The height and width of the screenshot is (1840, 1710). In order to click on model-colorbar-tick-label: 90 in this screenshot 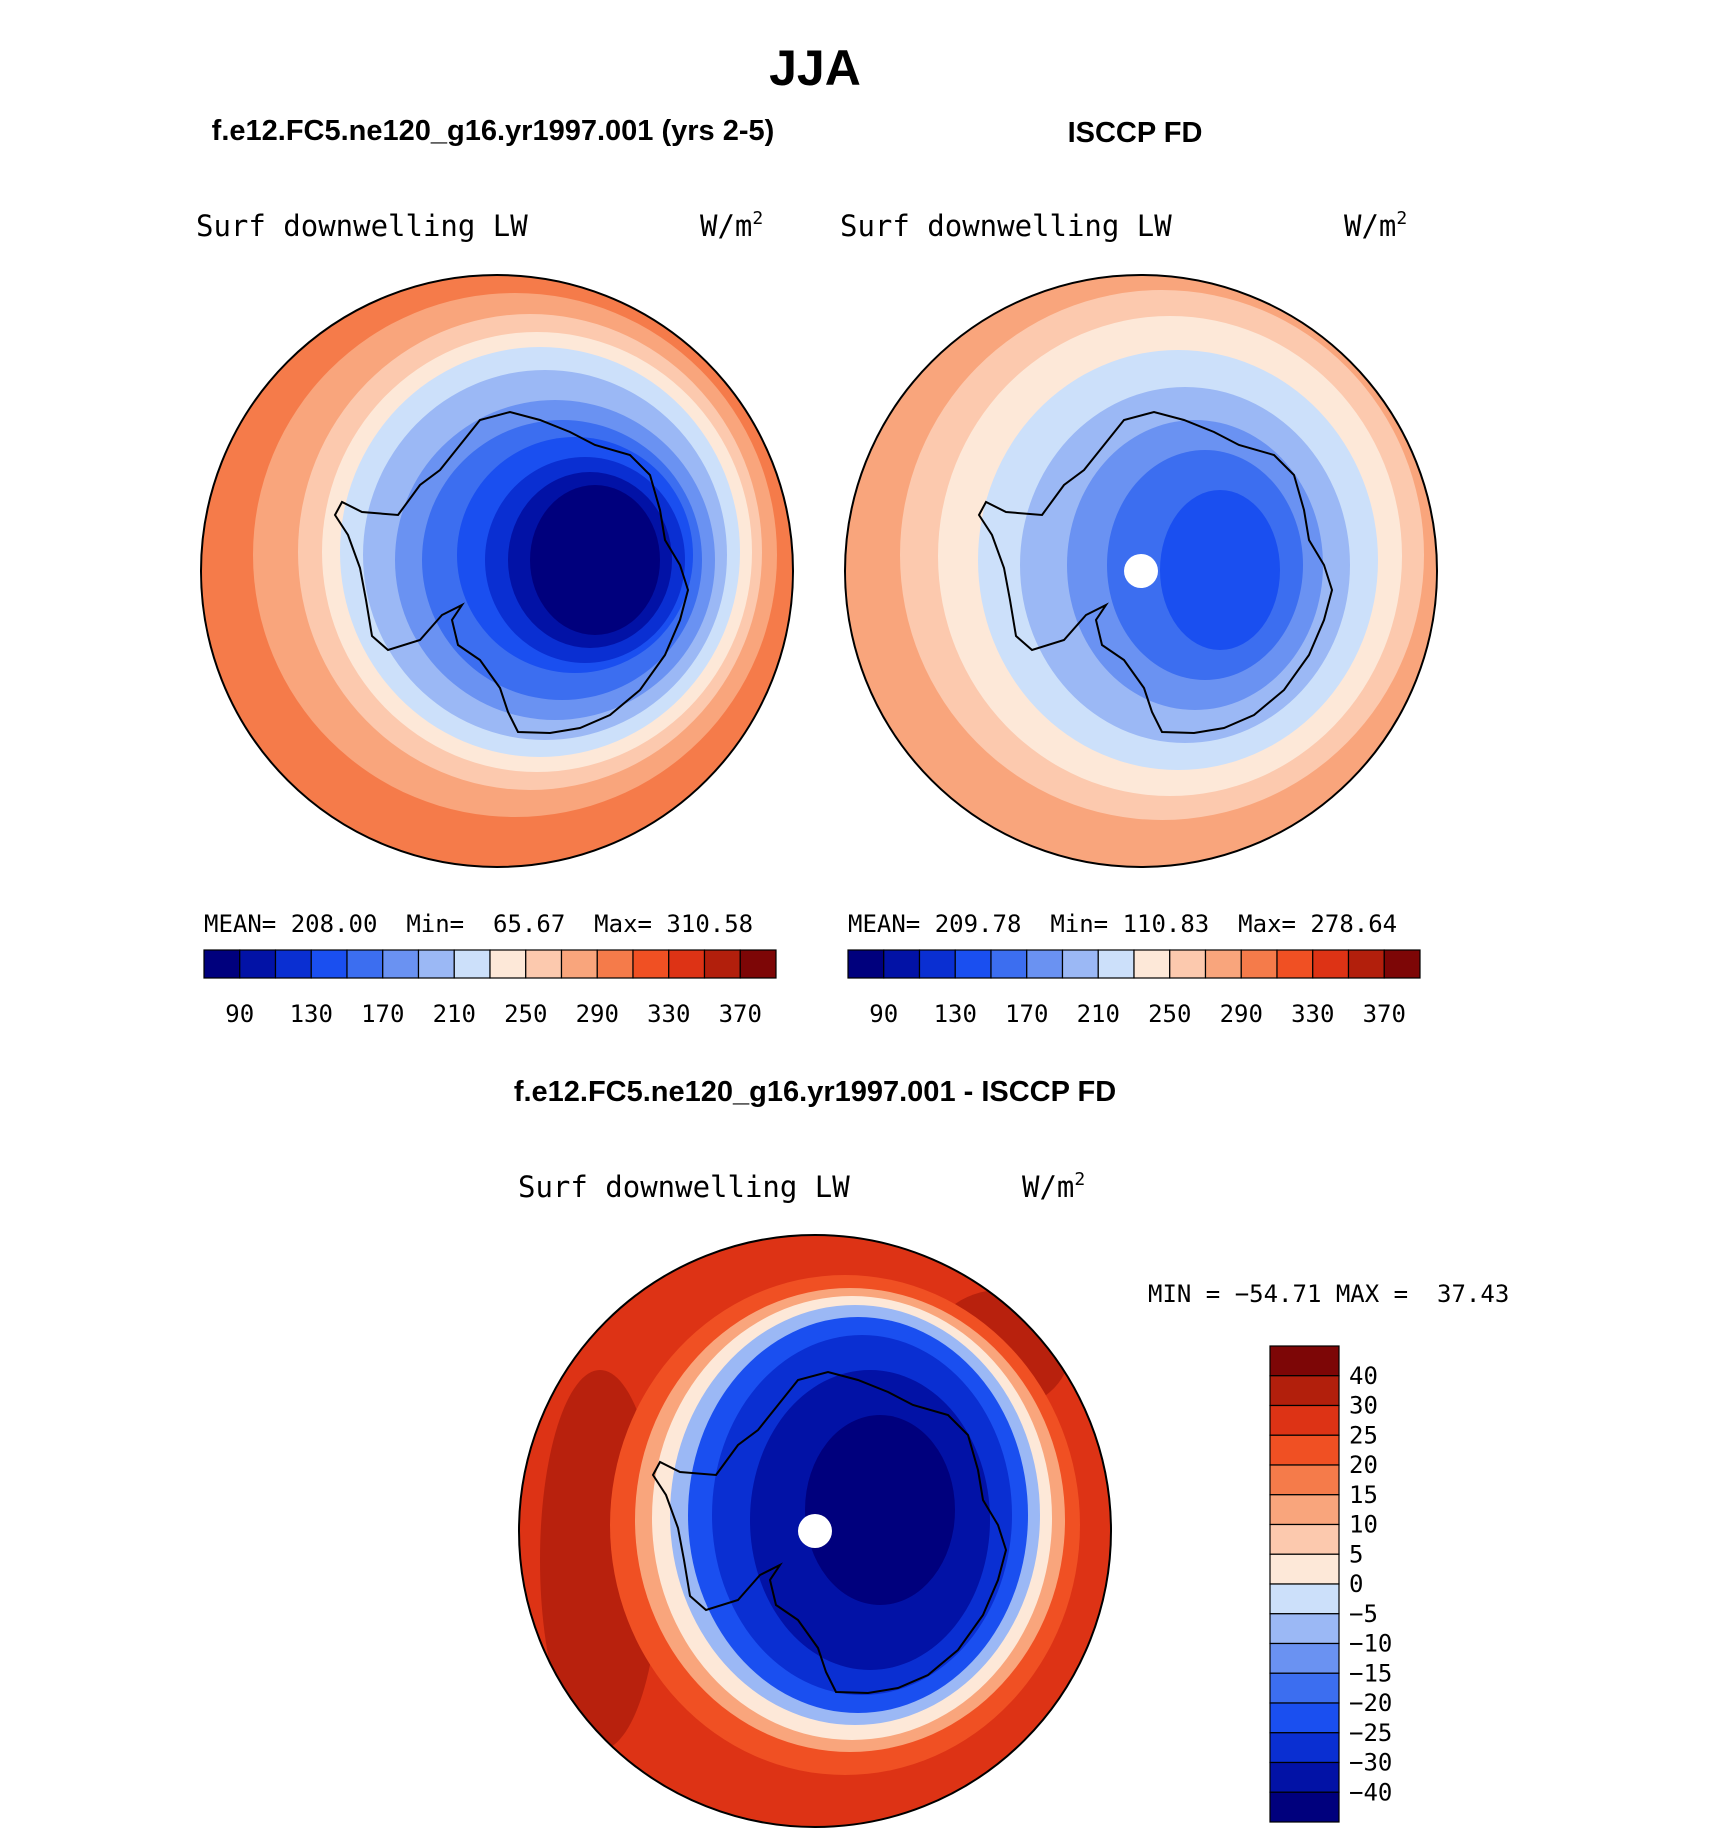, I will do `click(239, 1014)`.